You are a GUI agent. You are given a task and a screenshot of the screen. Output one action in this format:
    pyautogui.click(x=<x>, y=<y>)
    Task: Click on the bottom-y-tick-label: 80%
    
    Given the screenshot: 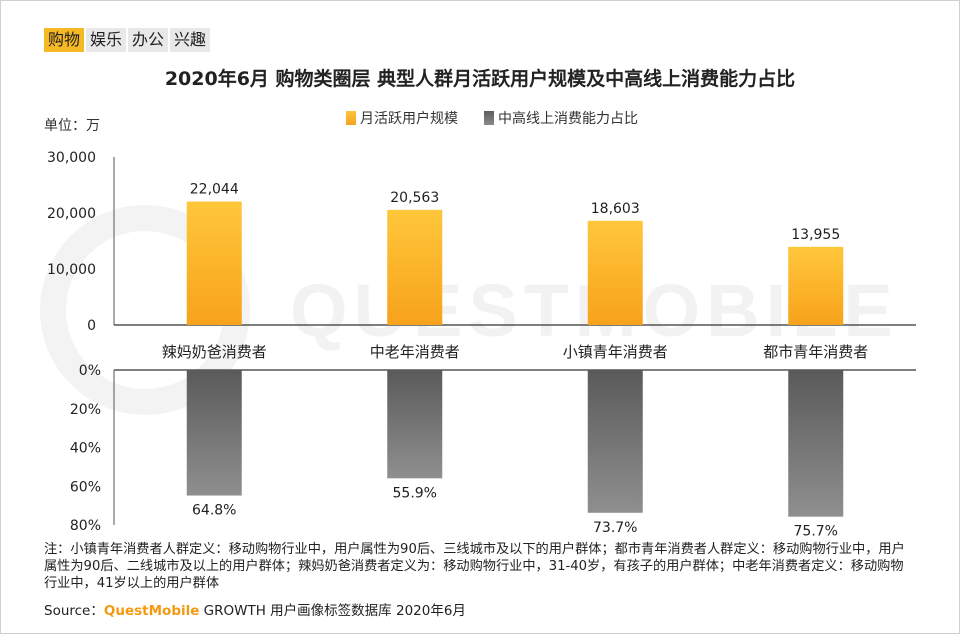 What is the action you would take?
    pyautogui.click(x=85, y=526)
    